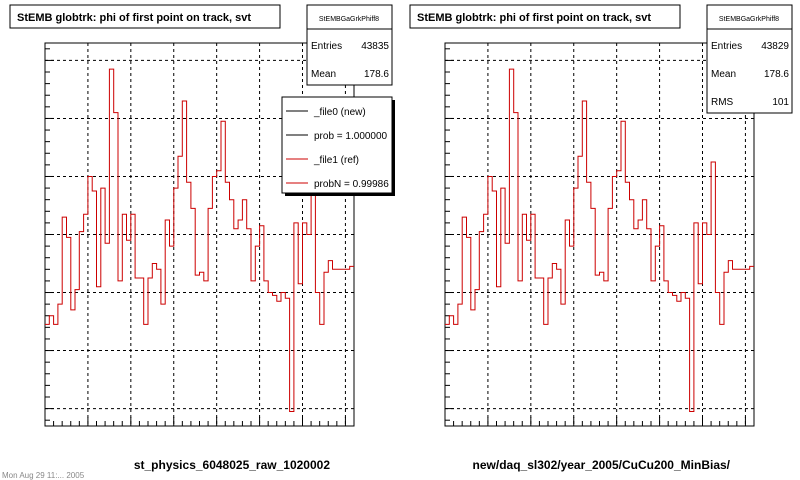  What do you see at coordinates (43, 475) in the screenshot?
I see `footer-text: Mon Aug 29 11:... 2005` at bounding box center [43, 475].